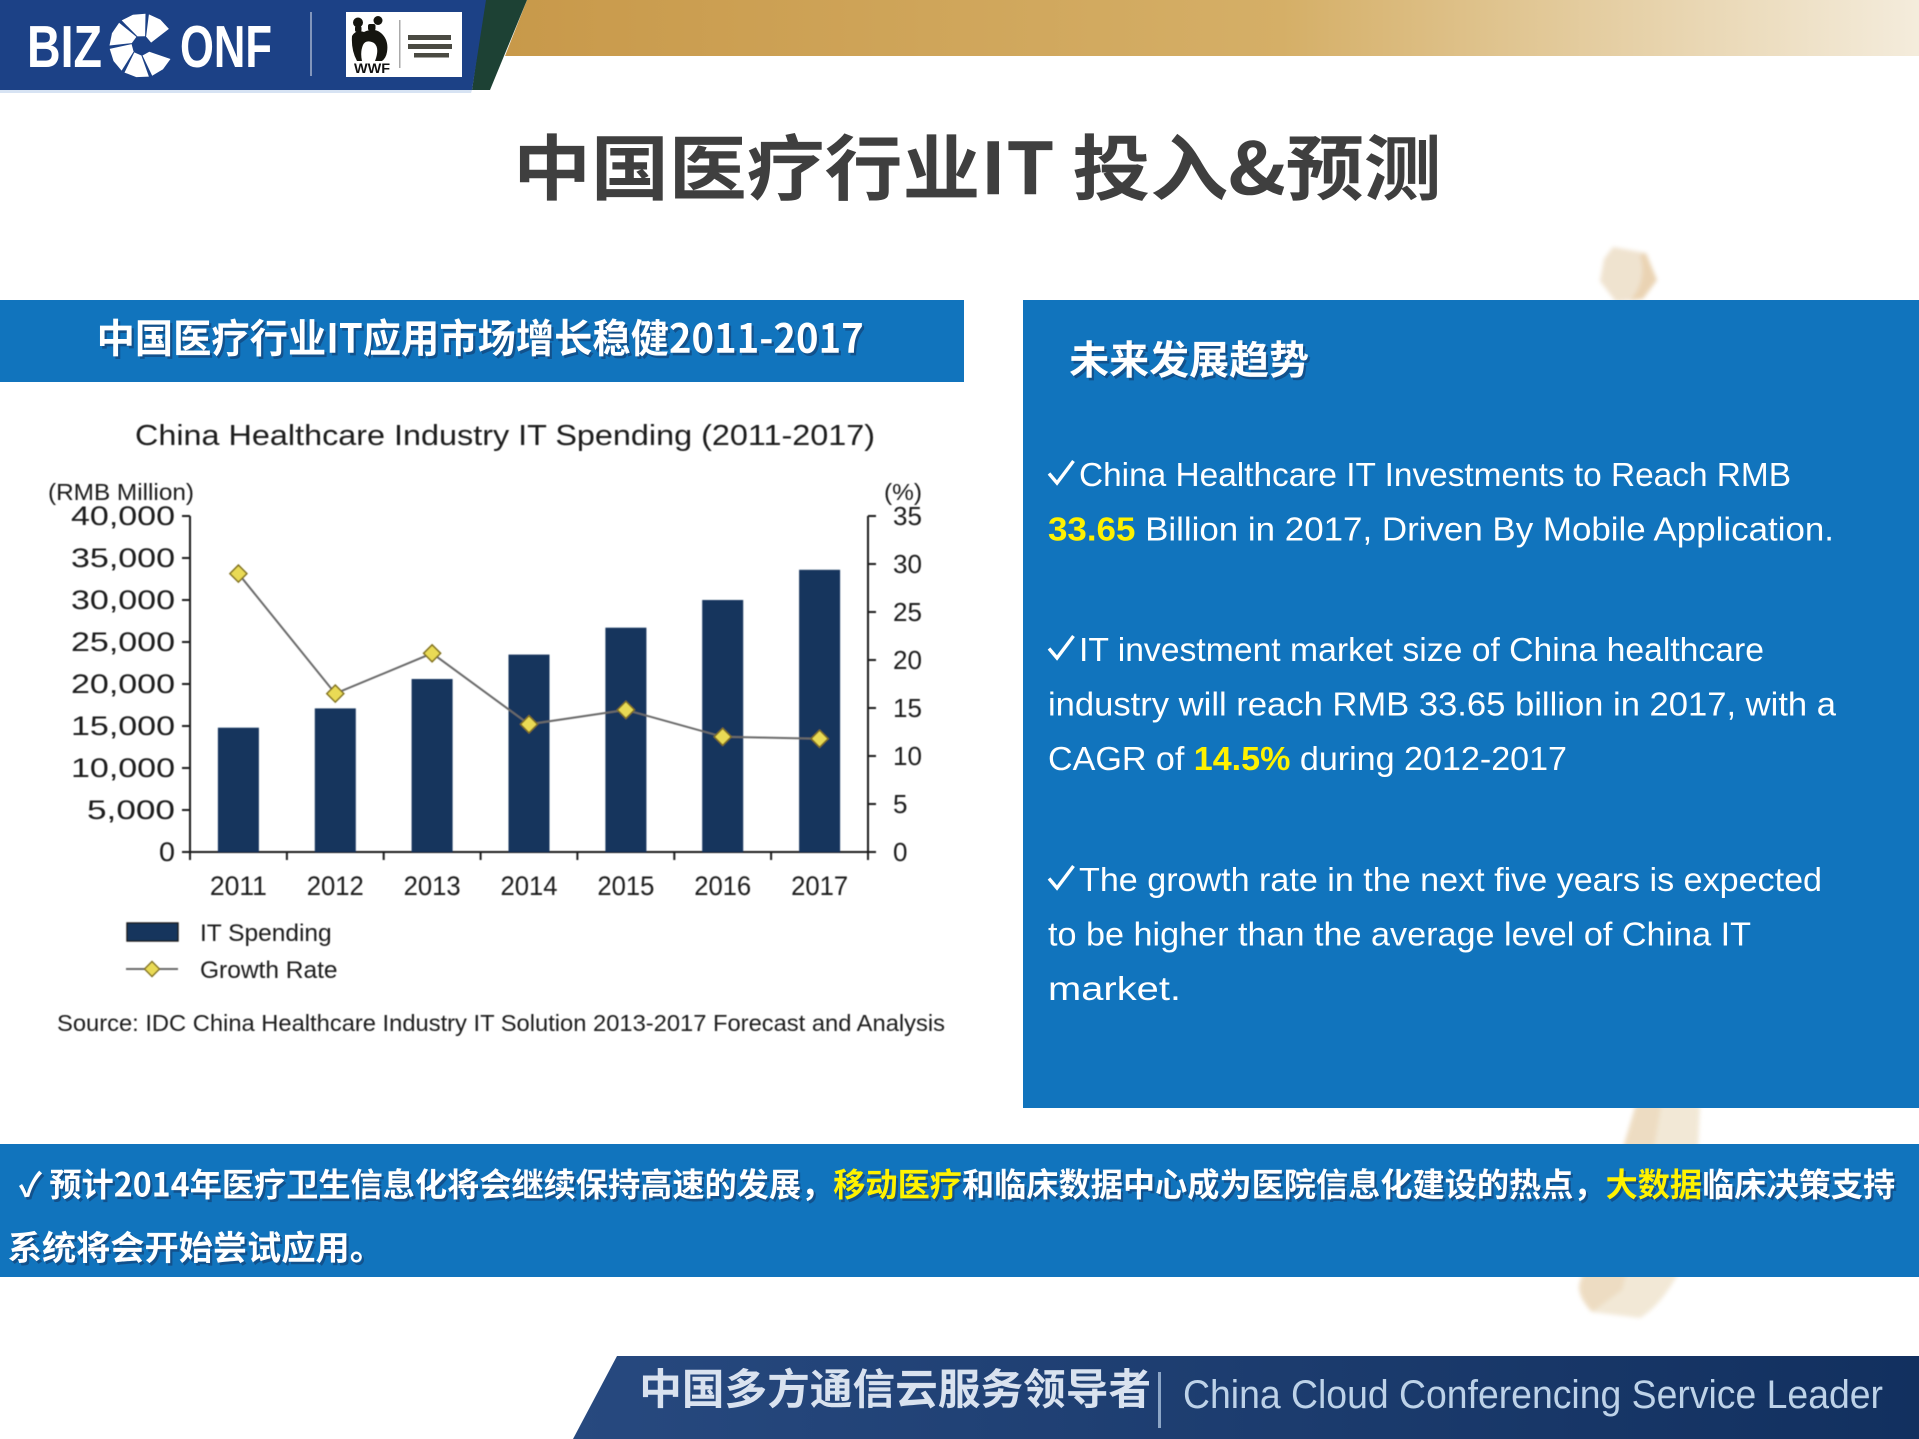 This screenshot has height=1439, width=1919. What do you see at coordinates (907, 756) in the screenshot?
I see `svg-text: 10` at bounding box center [907, 756].